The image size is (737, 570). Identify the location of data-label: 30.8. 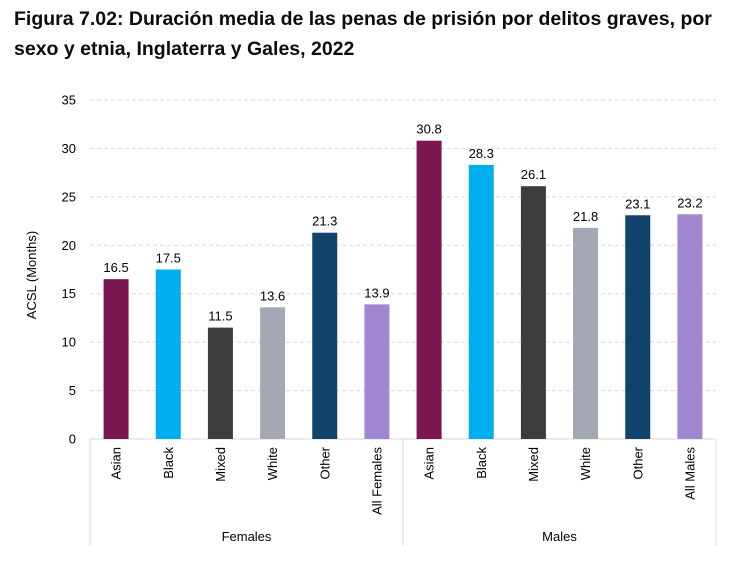
(428, 129).